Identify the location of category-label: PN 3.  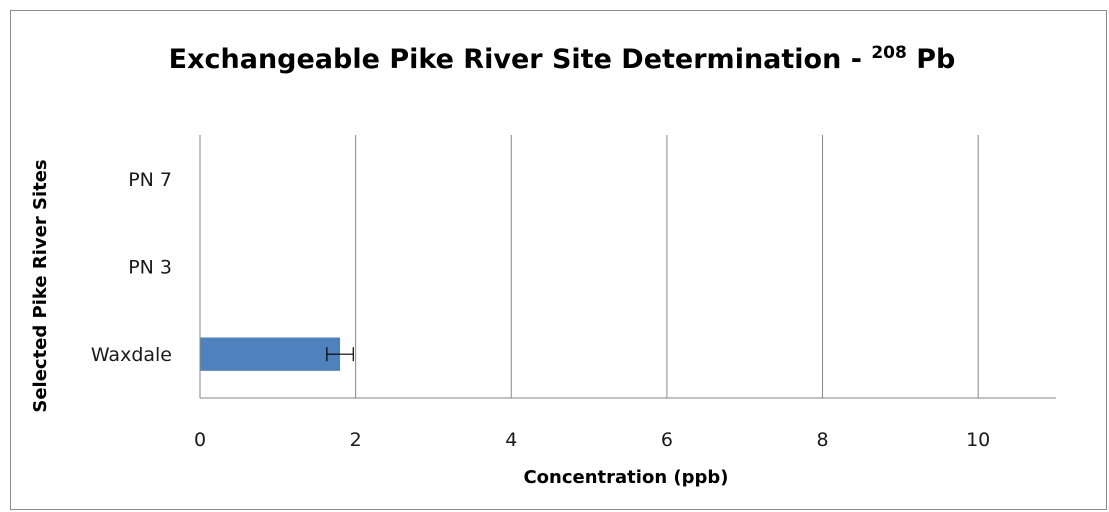
(150, 268).